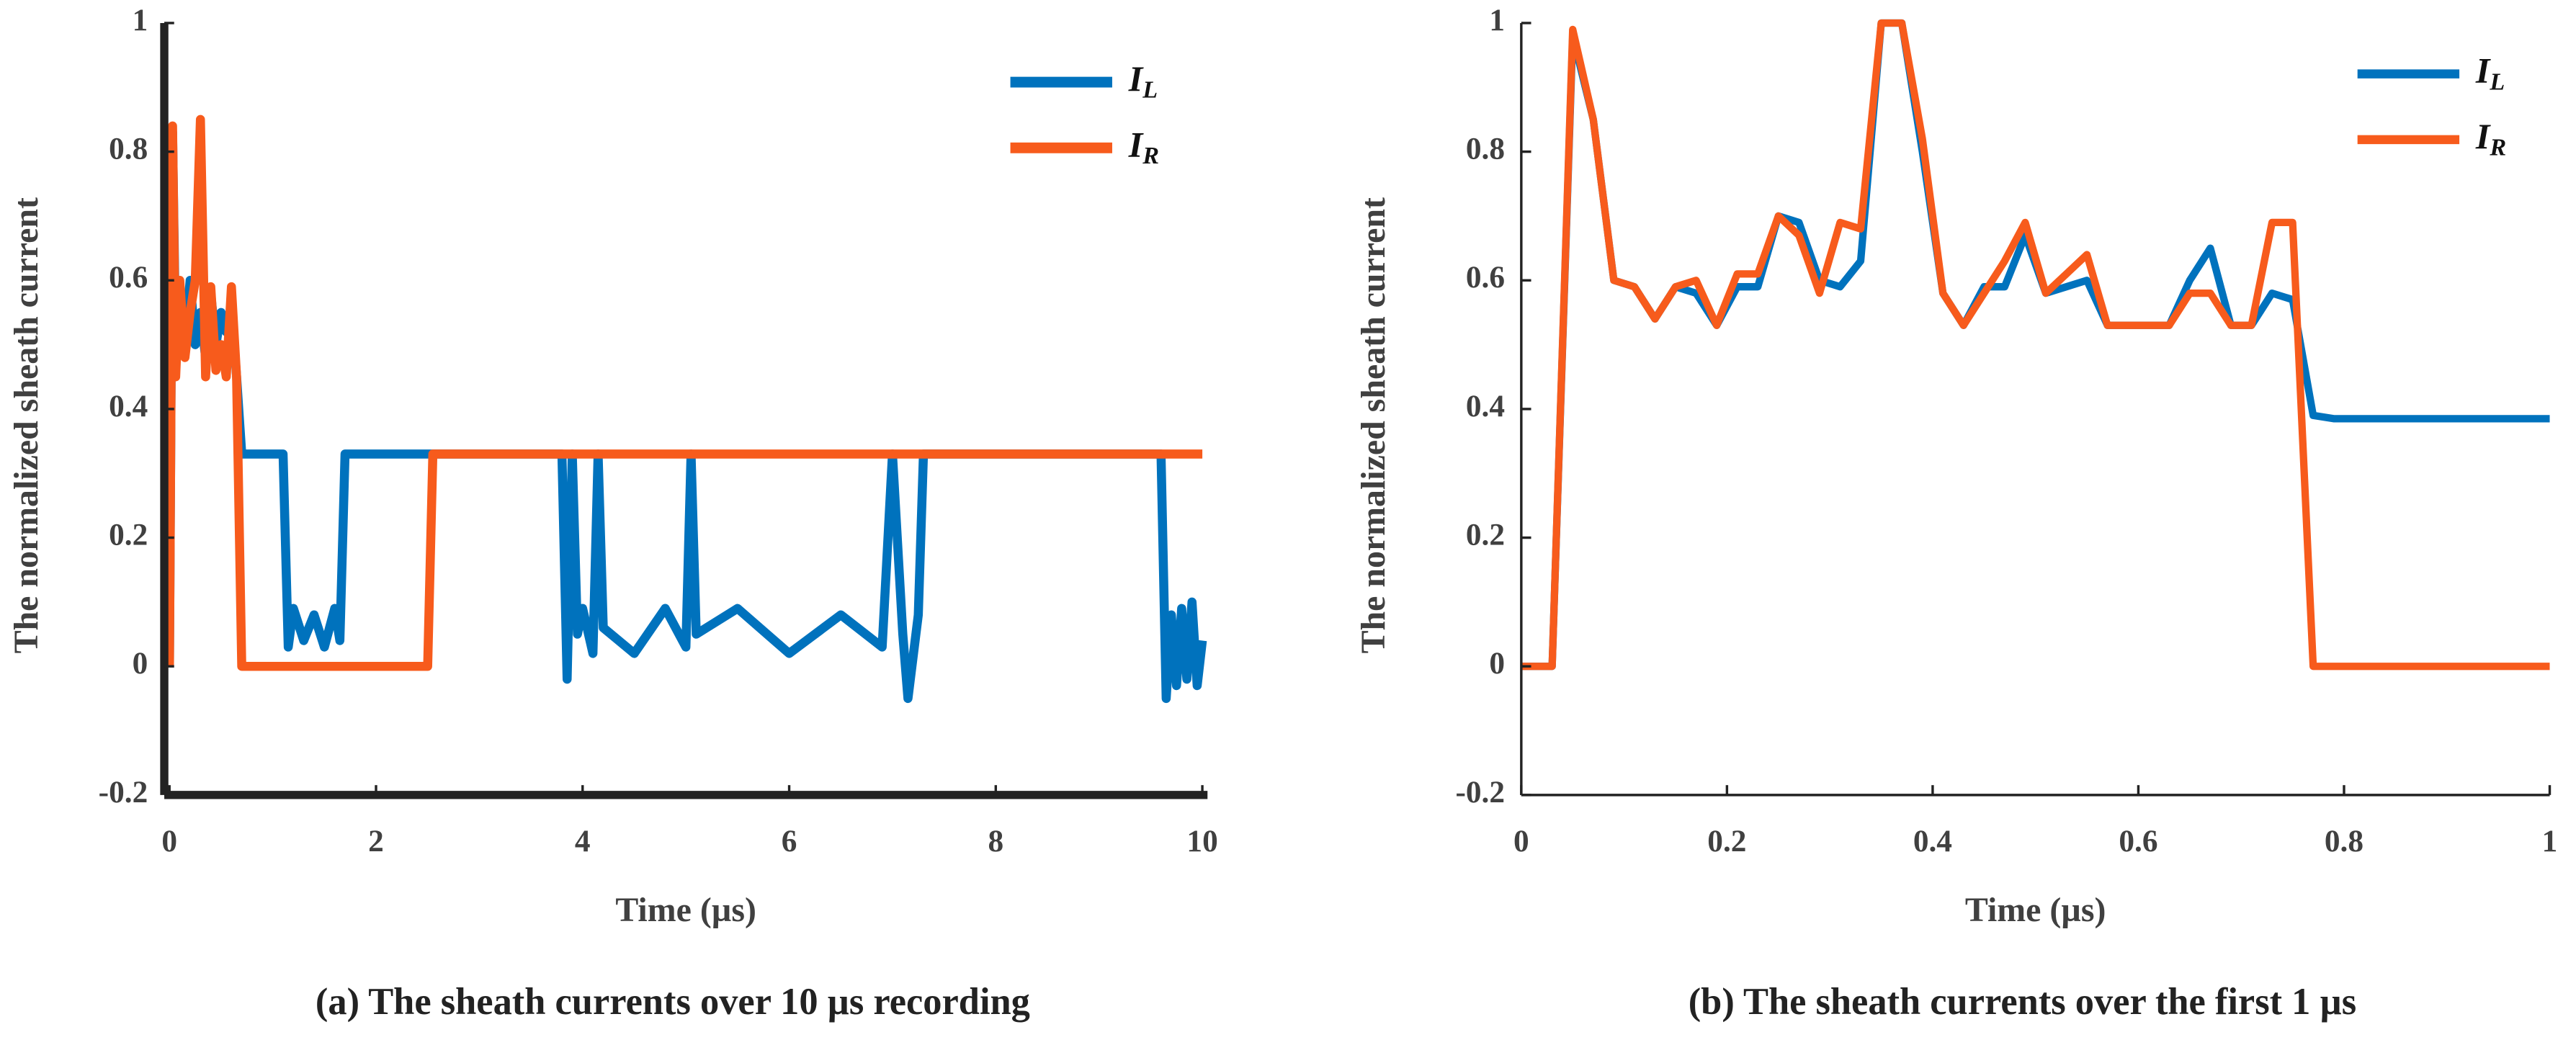  I want to click on x-tick-label: 0.4, so click(1932, 841).